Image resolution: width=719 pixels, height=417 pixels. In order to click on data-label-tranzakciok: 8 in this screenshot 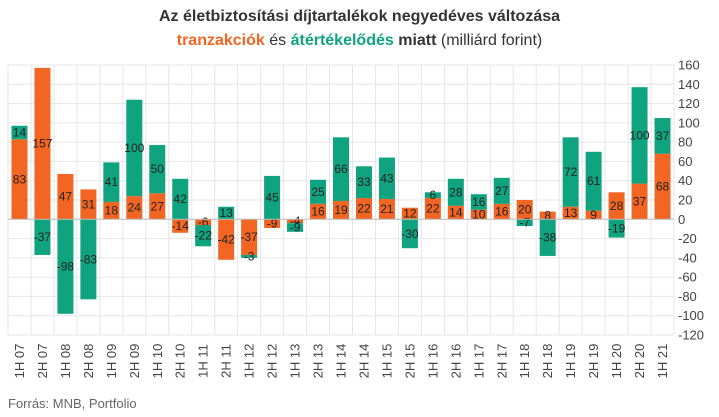, I will do `click(547, 215)`.